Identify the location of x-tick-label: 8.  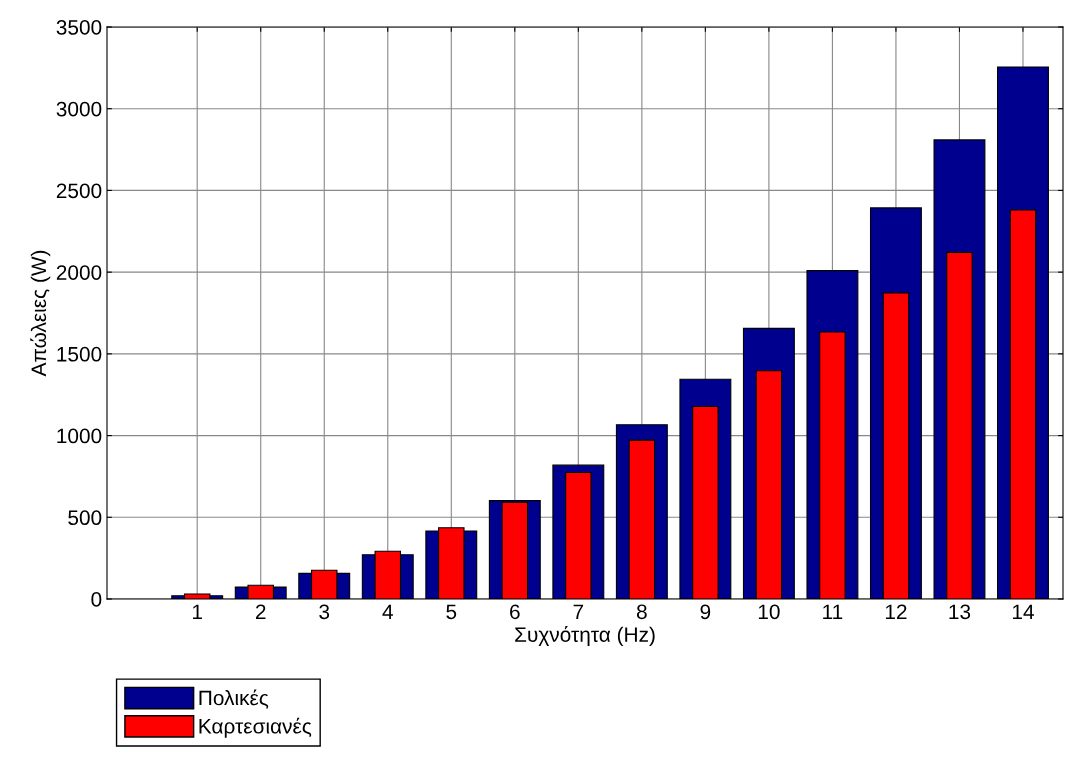
(641, 612).